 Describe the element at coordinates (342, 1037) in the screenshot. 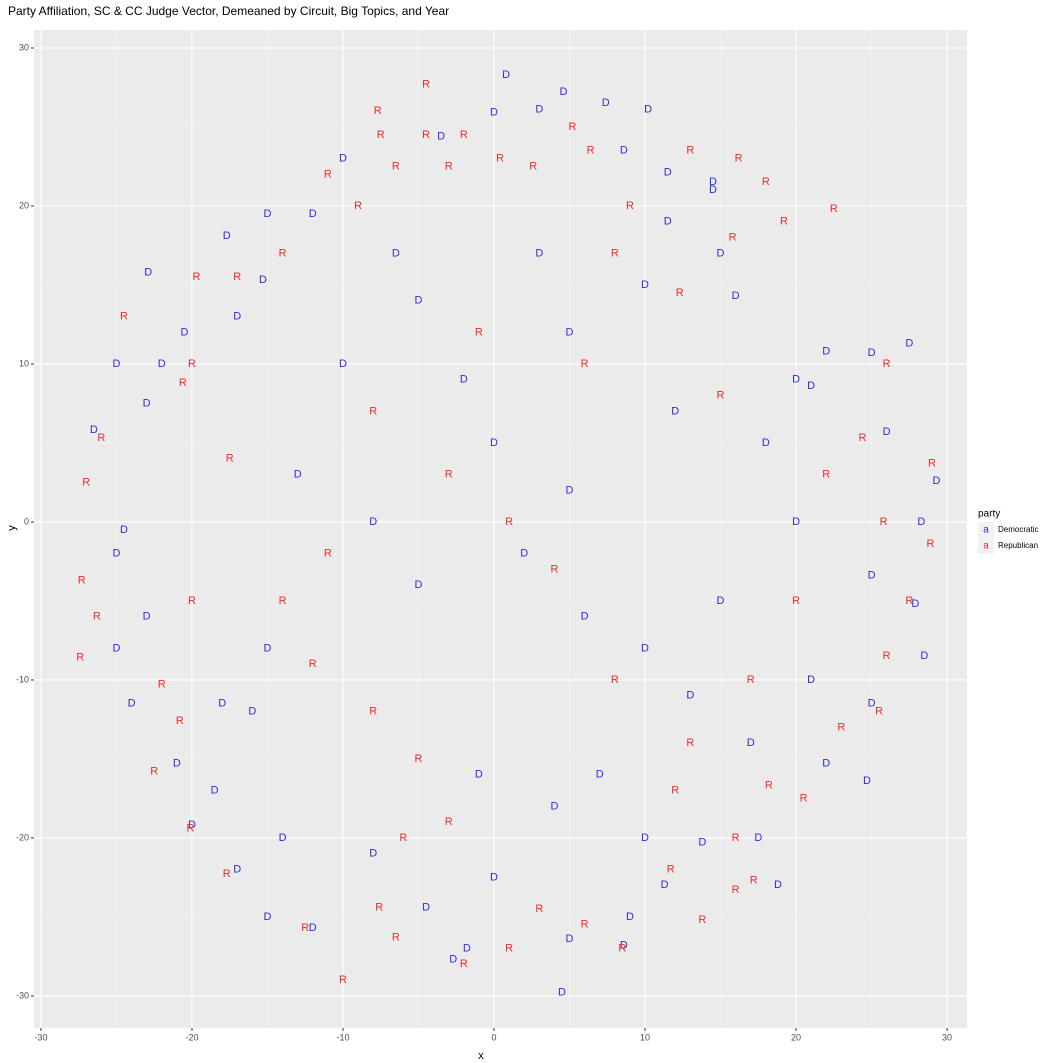

I see `x-tick-label: -10` at that location.